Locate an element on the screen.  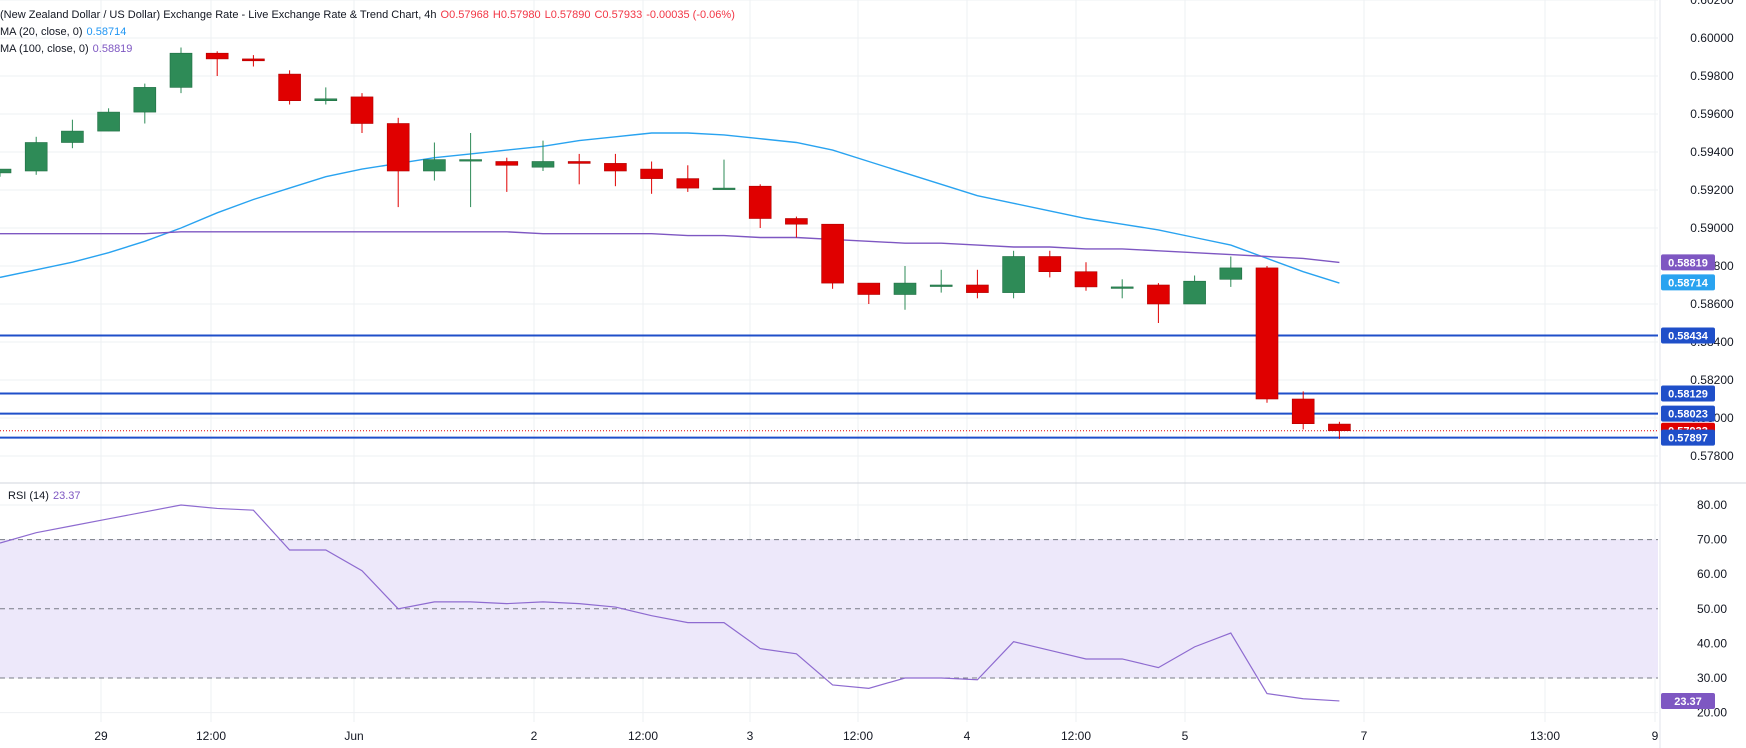
ma20-legend: MA (20, close, 0) 0.58714 is located at coordinates (65, 32).